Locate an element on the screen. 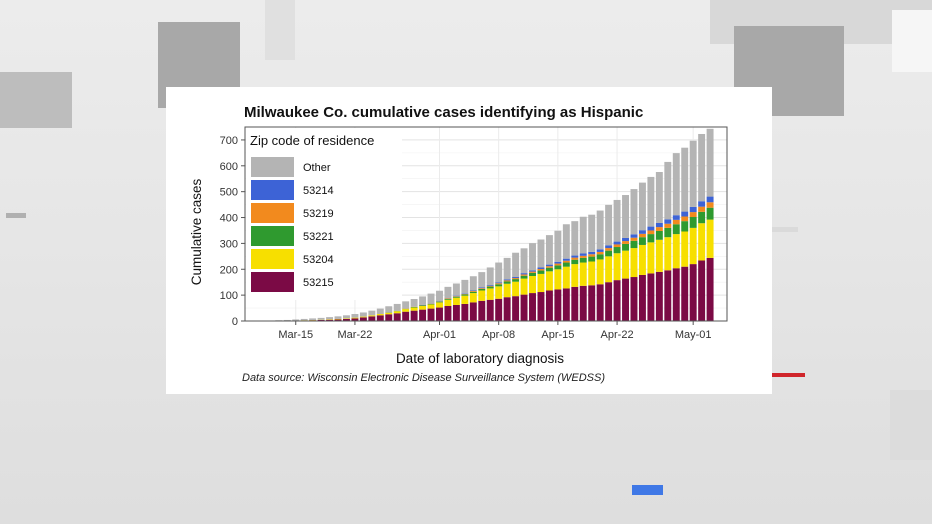 The width and height of the screenshot is (932, 524). y-tick-label: 100 is located at coordinates (229, 296).